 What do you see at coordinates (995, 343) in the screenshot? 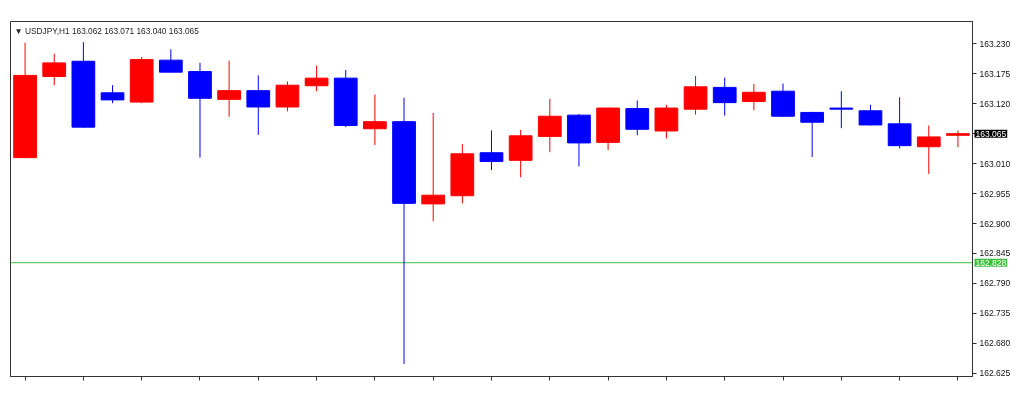
I see `y-tick-label: 162.680` at bounding box center [995, 343].